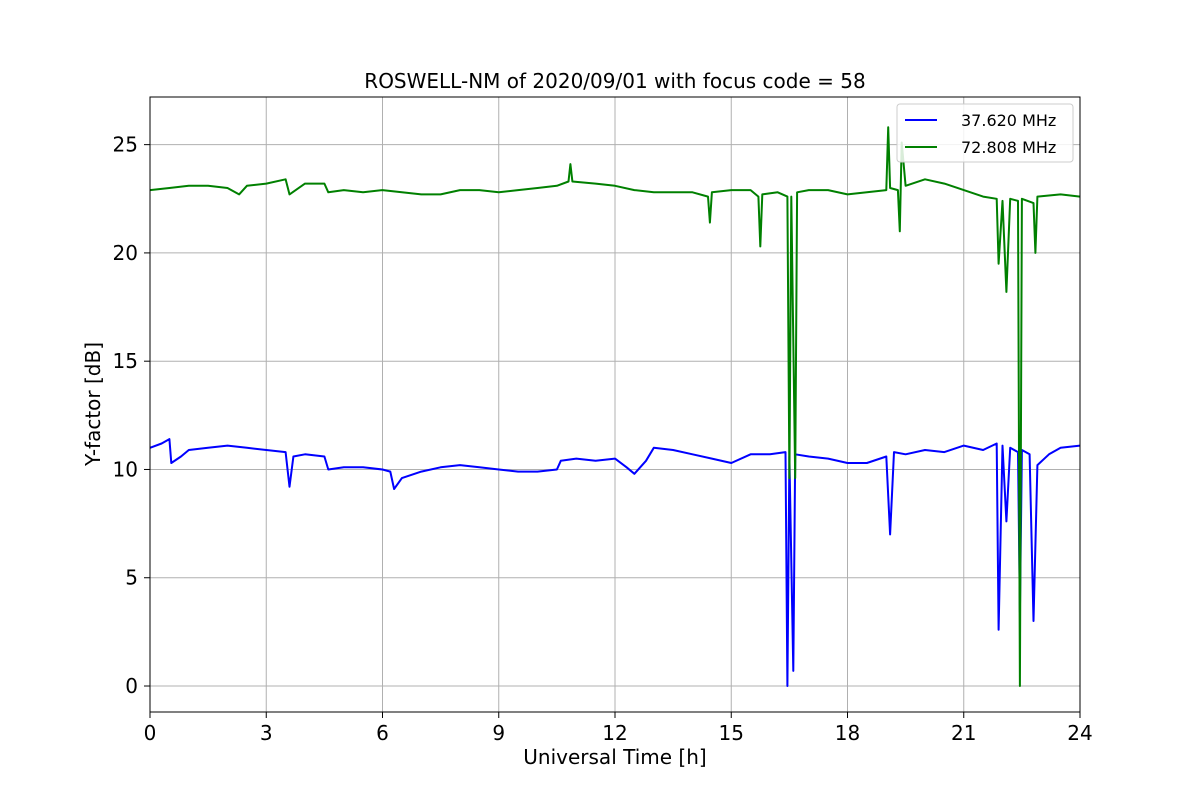  Describe the element at coordinates (614, 757) in the screenshot. I see `x-axis-label: Universal Time [h]` at that location.